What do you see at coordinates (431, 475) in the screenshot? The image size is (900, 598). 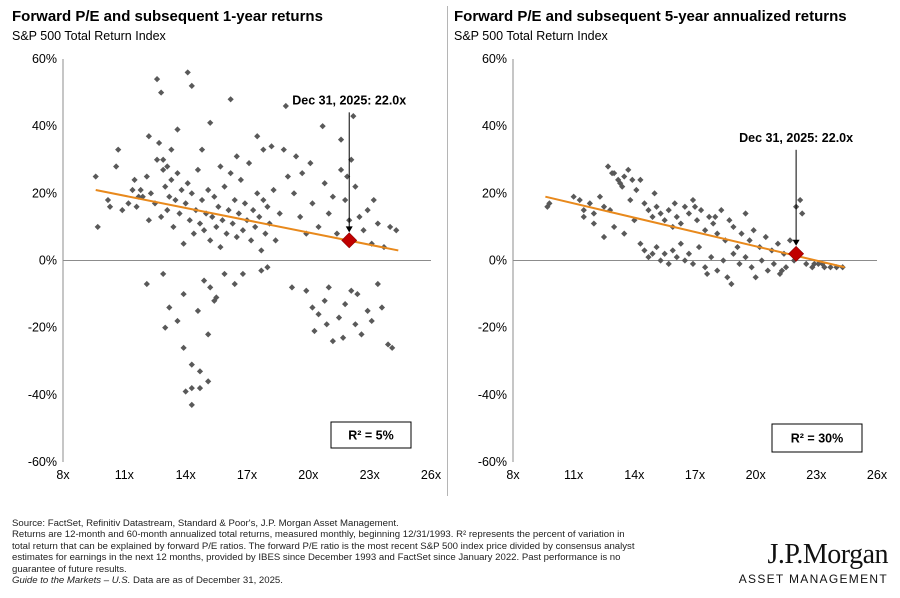 I see `x-tick-label: 26x` at bounding box center [431, 475].